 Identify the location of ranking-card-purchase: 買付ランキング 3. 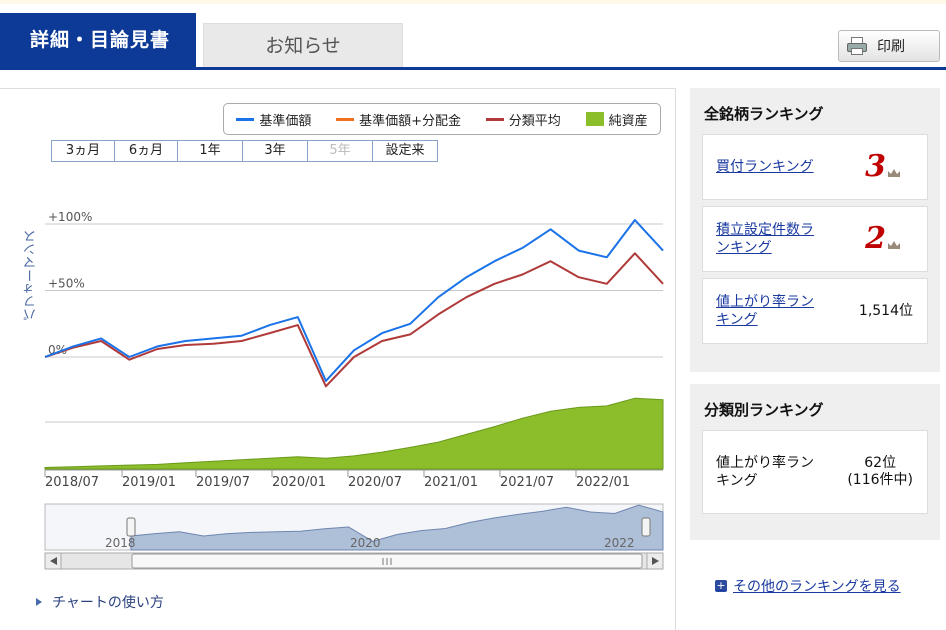
(815, 167).